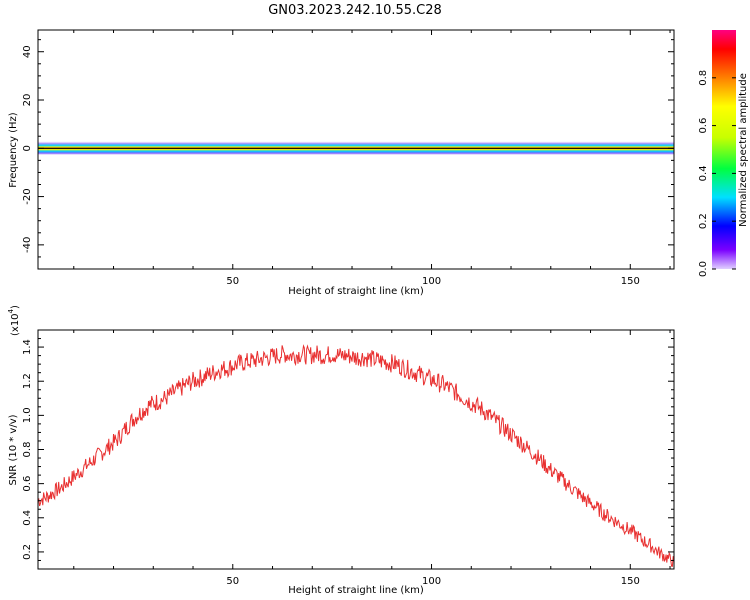  Describe the element at coordinates (27, 381) in the screenshot. I see `snr-y-tick-label: 1.2` at that location.